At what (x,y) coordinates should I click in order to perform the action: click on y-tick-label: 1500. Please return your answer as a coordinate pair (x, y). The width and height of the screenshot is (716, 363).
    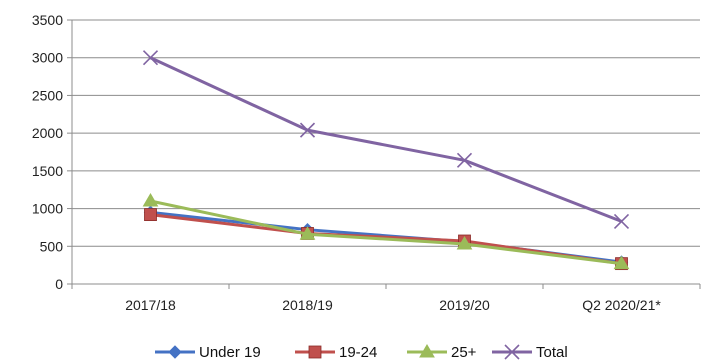
    Looking at the image, I should click on (47, 171).